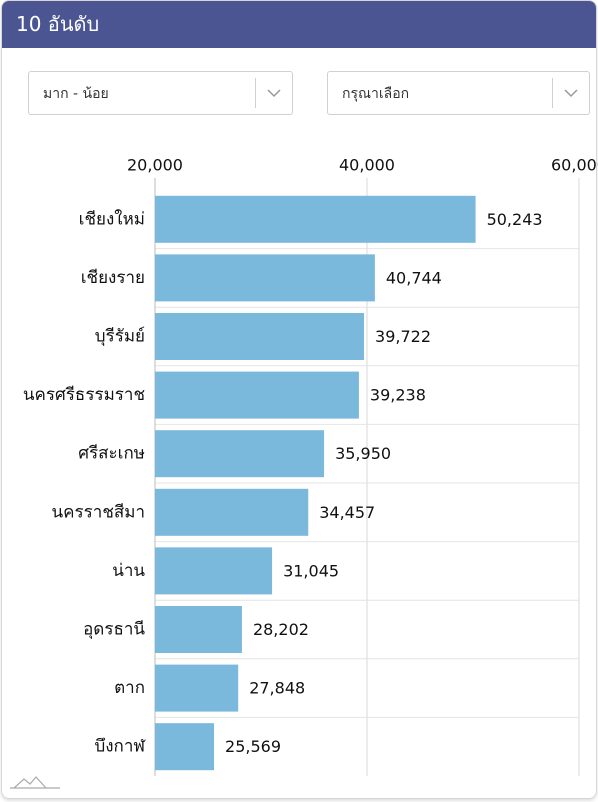  Describe the element at coordinates (515, 219) in the screenshot. I see `value-label: 50,243` at that location.